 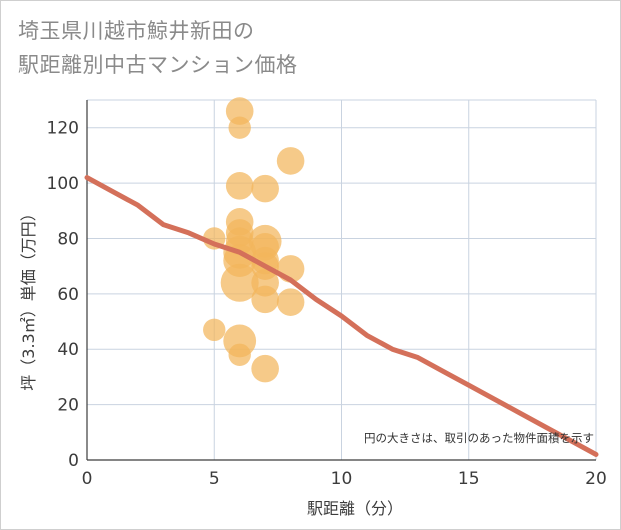 What do you see at coordinates (28, 297) in the screenshot?
I see `y-axis-label: 坪（3.3㎡）単価（万円）` at bounding box center [28, 297].